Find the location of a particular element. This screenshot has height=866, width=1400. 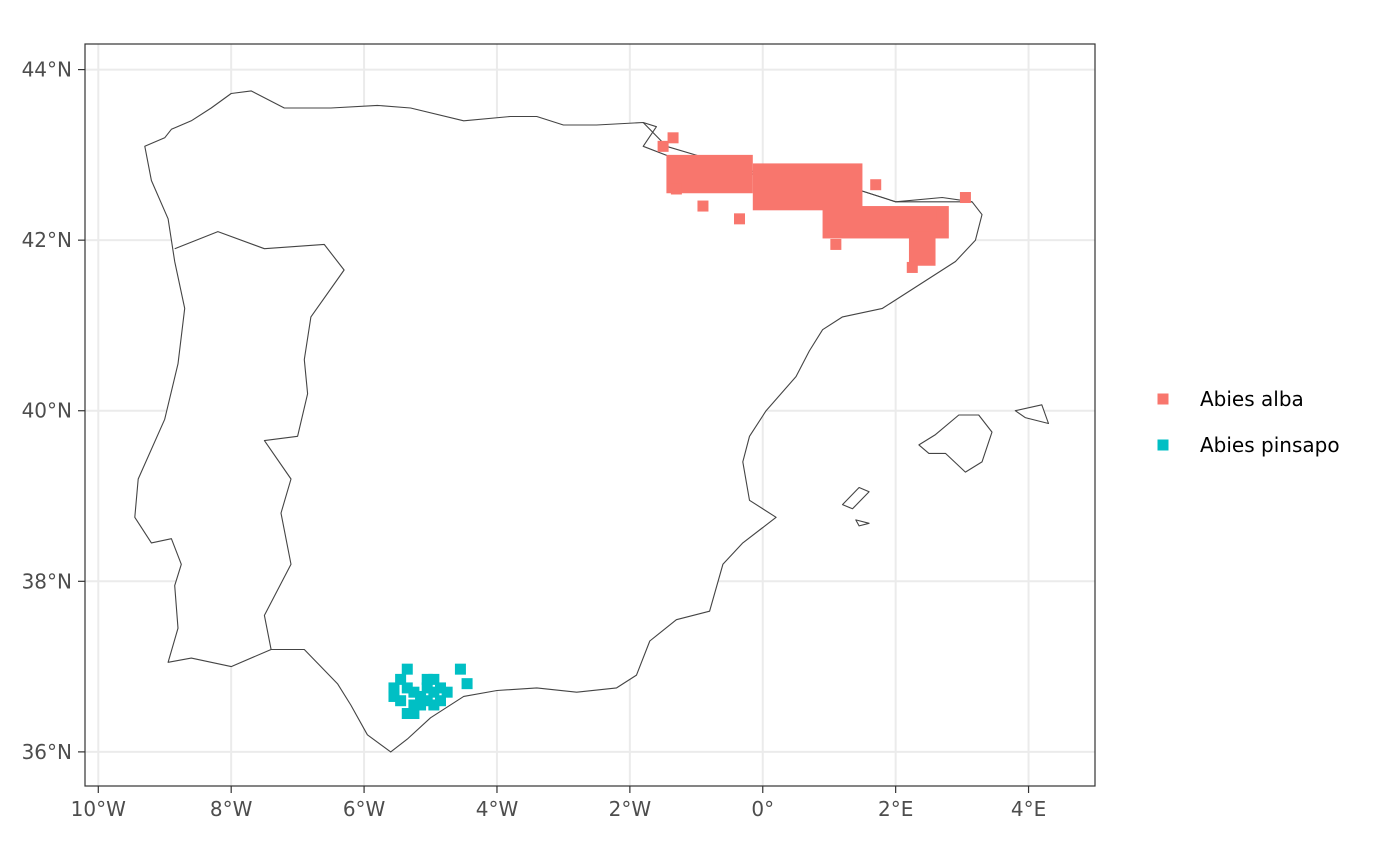

y-tick-label: 38°N is located at coordinates (47, 581).